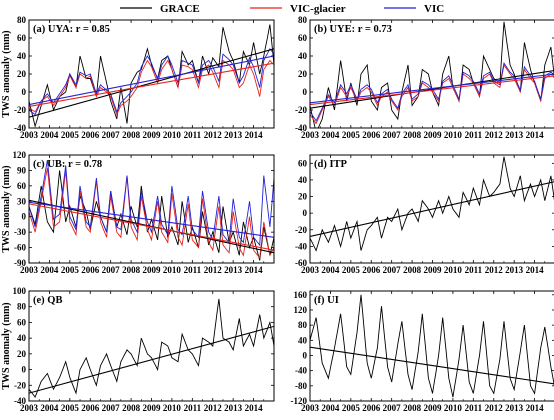  Describe the element at coordinates (299, 401) in the screenshot. I see `y-tick-label: -120` at that location.